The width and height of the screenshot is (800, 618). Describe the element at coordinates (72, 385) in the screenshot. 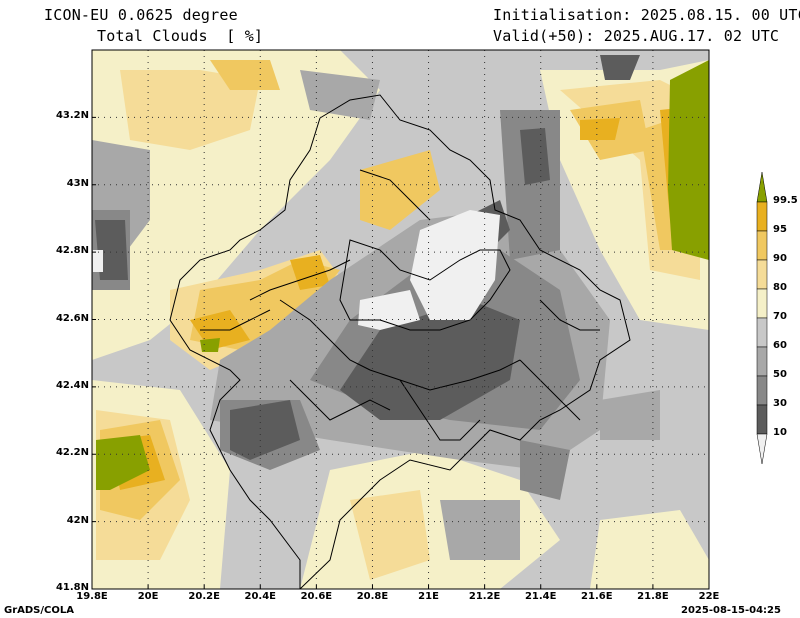

I see `lat-label: 42.4N` at that location.